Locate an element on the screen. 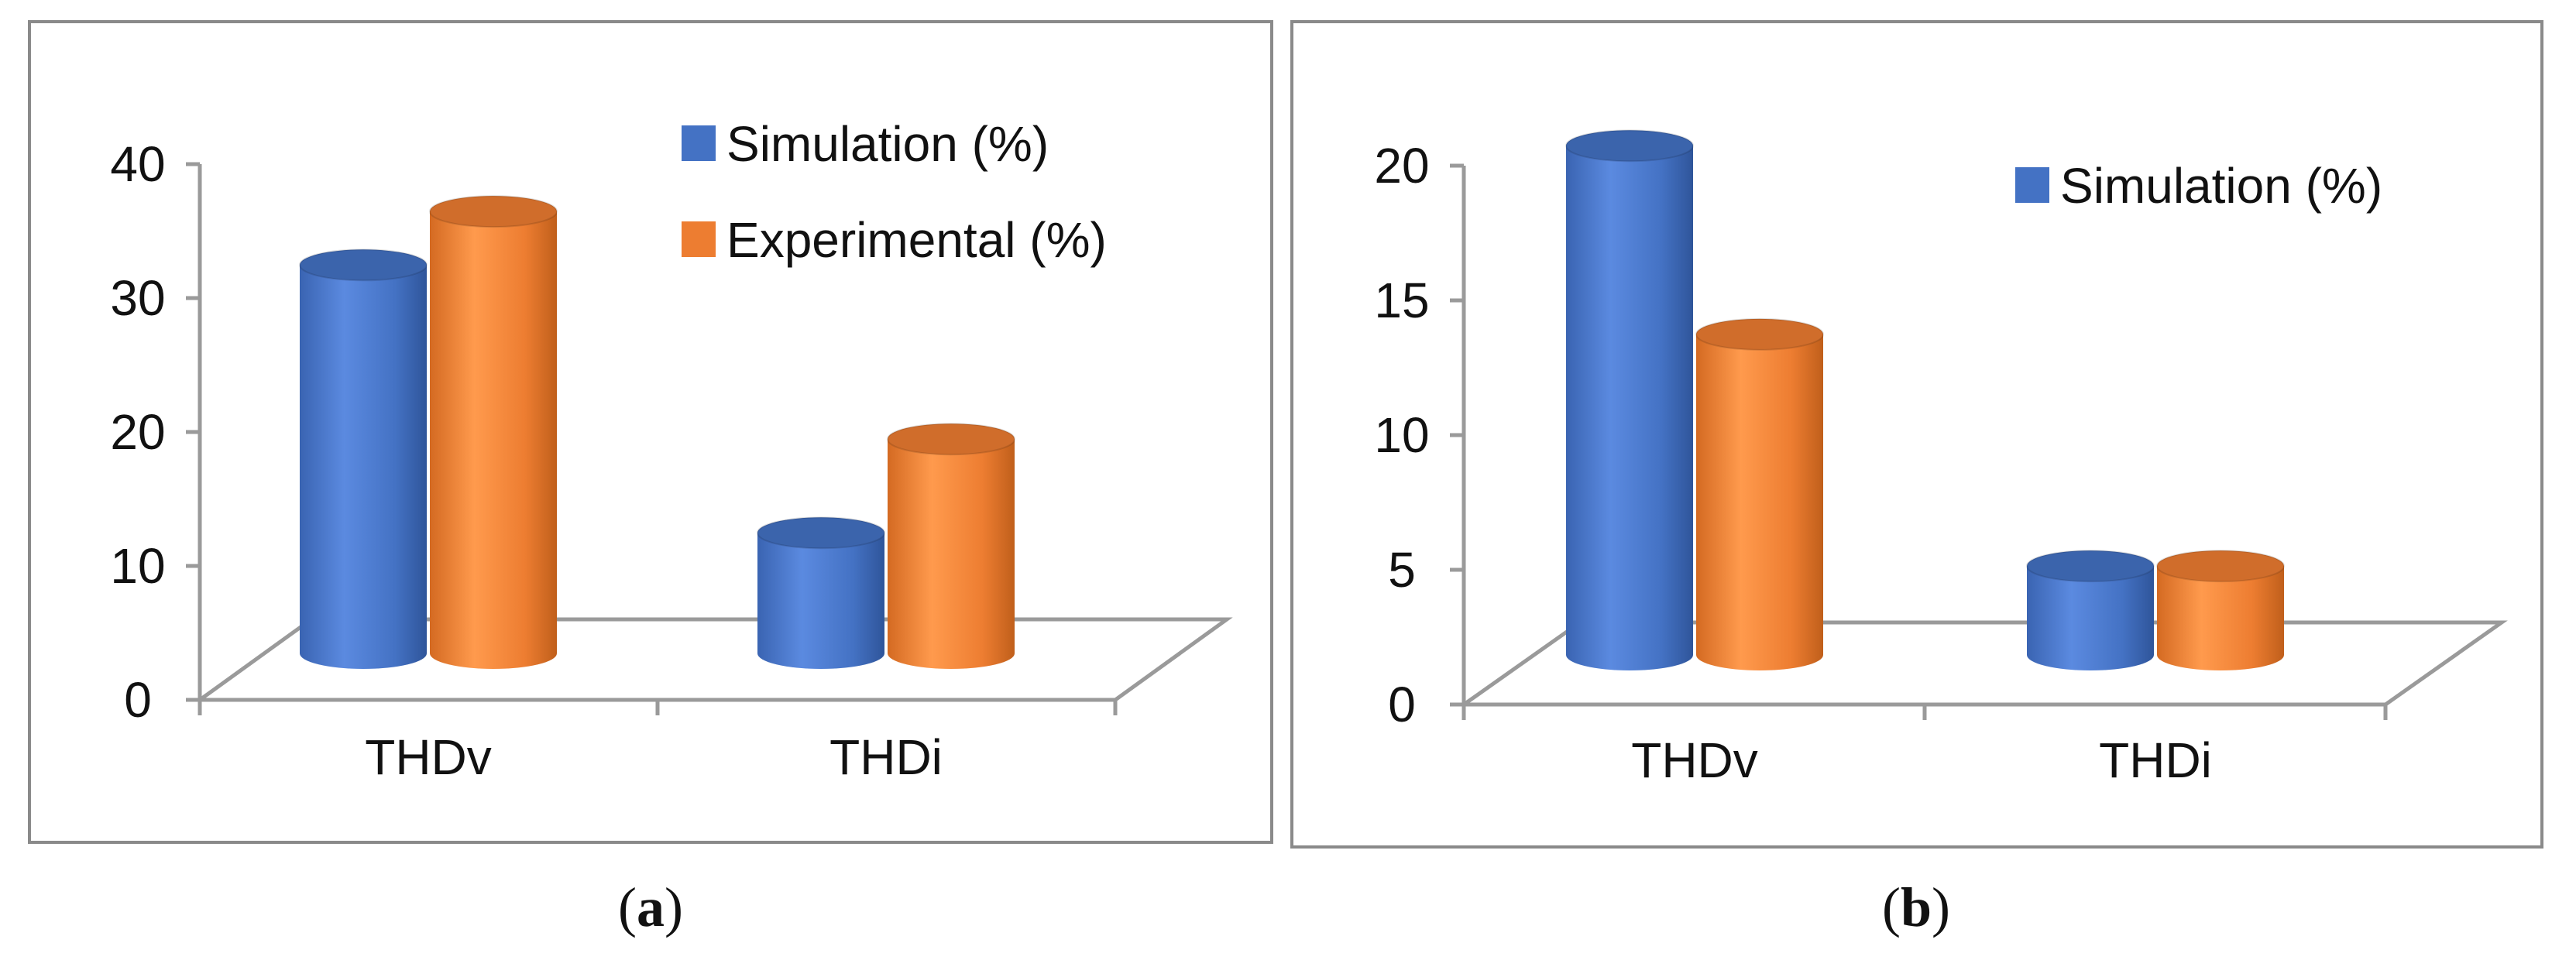 The image size is (2576, 960). category-labels-a: THDv THDi is located at coordinates (654, 757).